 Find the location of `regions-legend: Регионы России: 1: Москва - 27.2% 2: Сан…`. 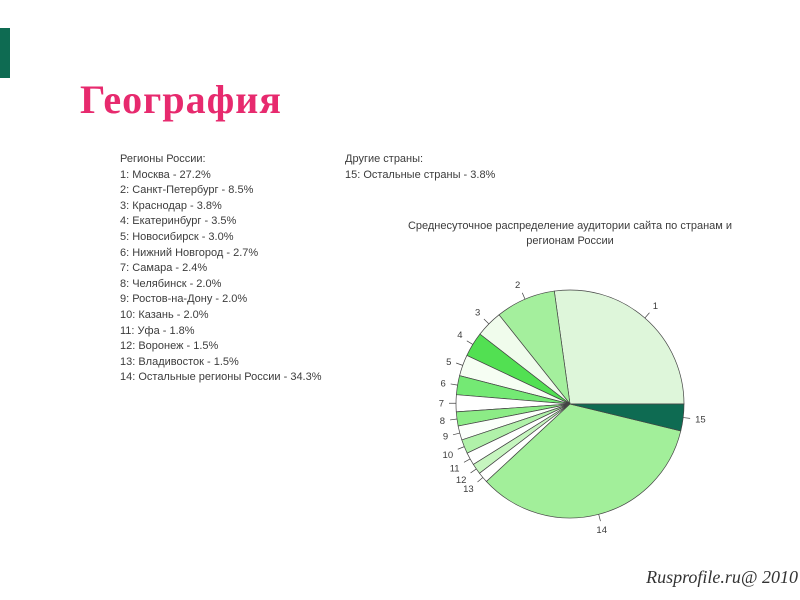

regions-legend: Регионы России: 1: Москва - 27.2% 2: Сан… is located at coordinates (221, 269).